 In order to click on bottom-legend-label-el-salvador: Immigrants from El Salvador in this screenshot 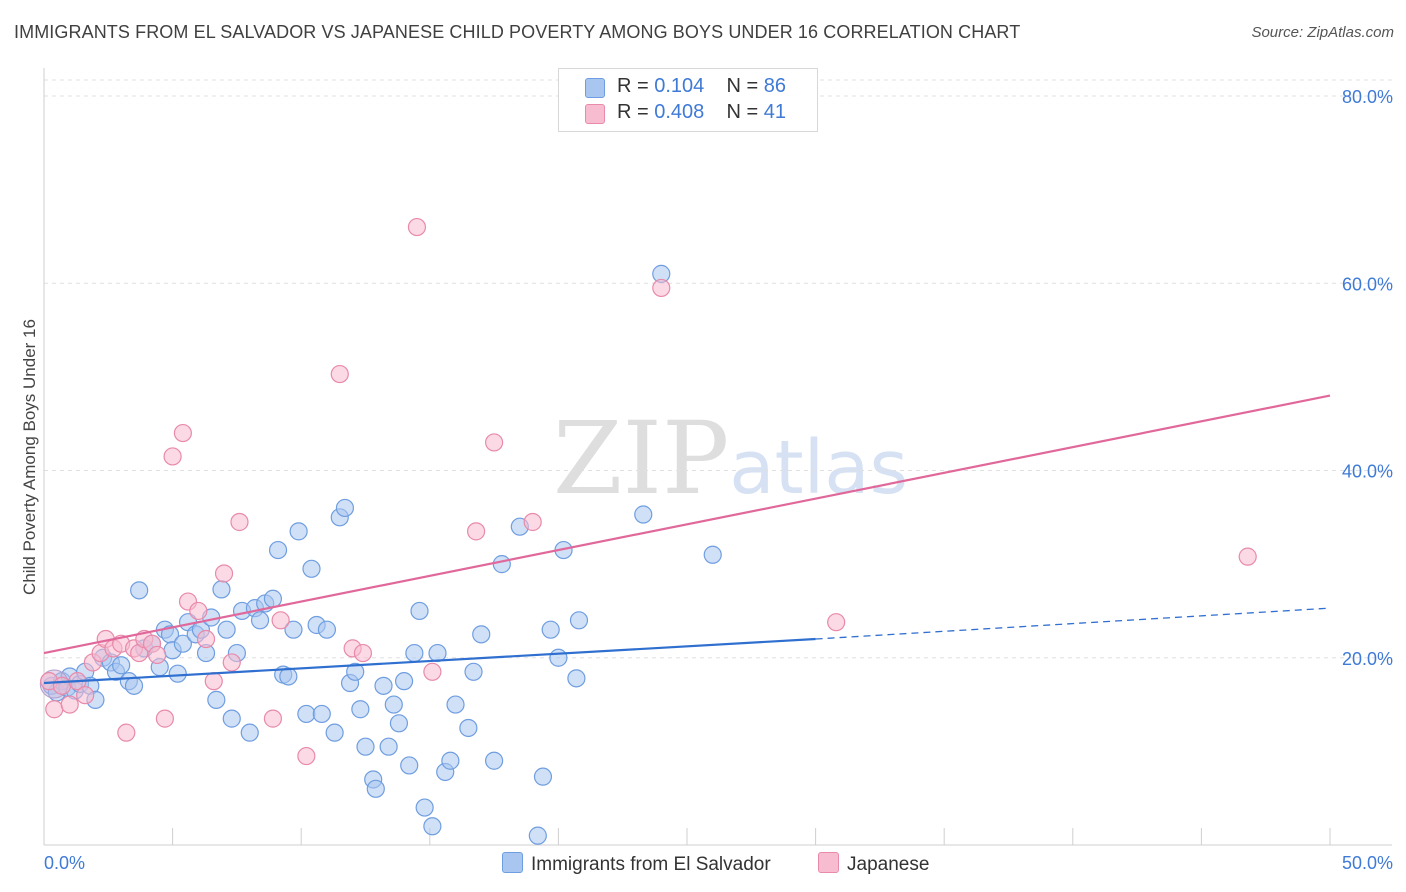, I will do `click(651, 864)`.